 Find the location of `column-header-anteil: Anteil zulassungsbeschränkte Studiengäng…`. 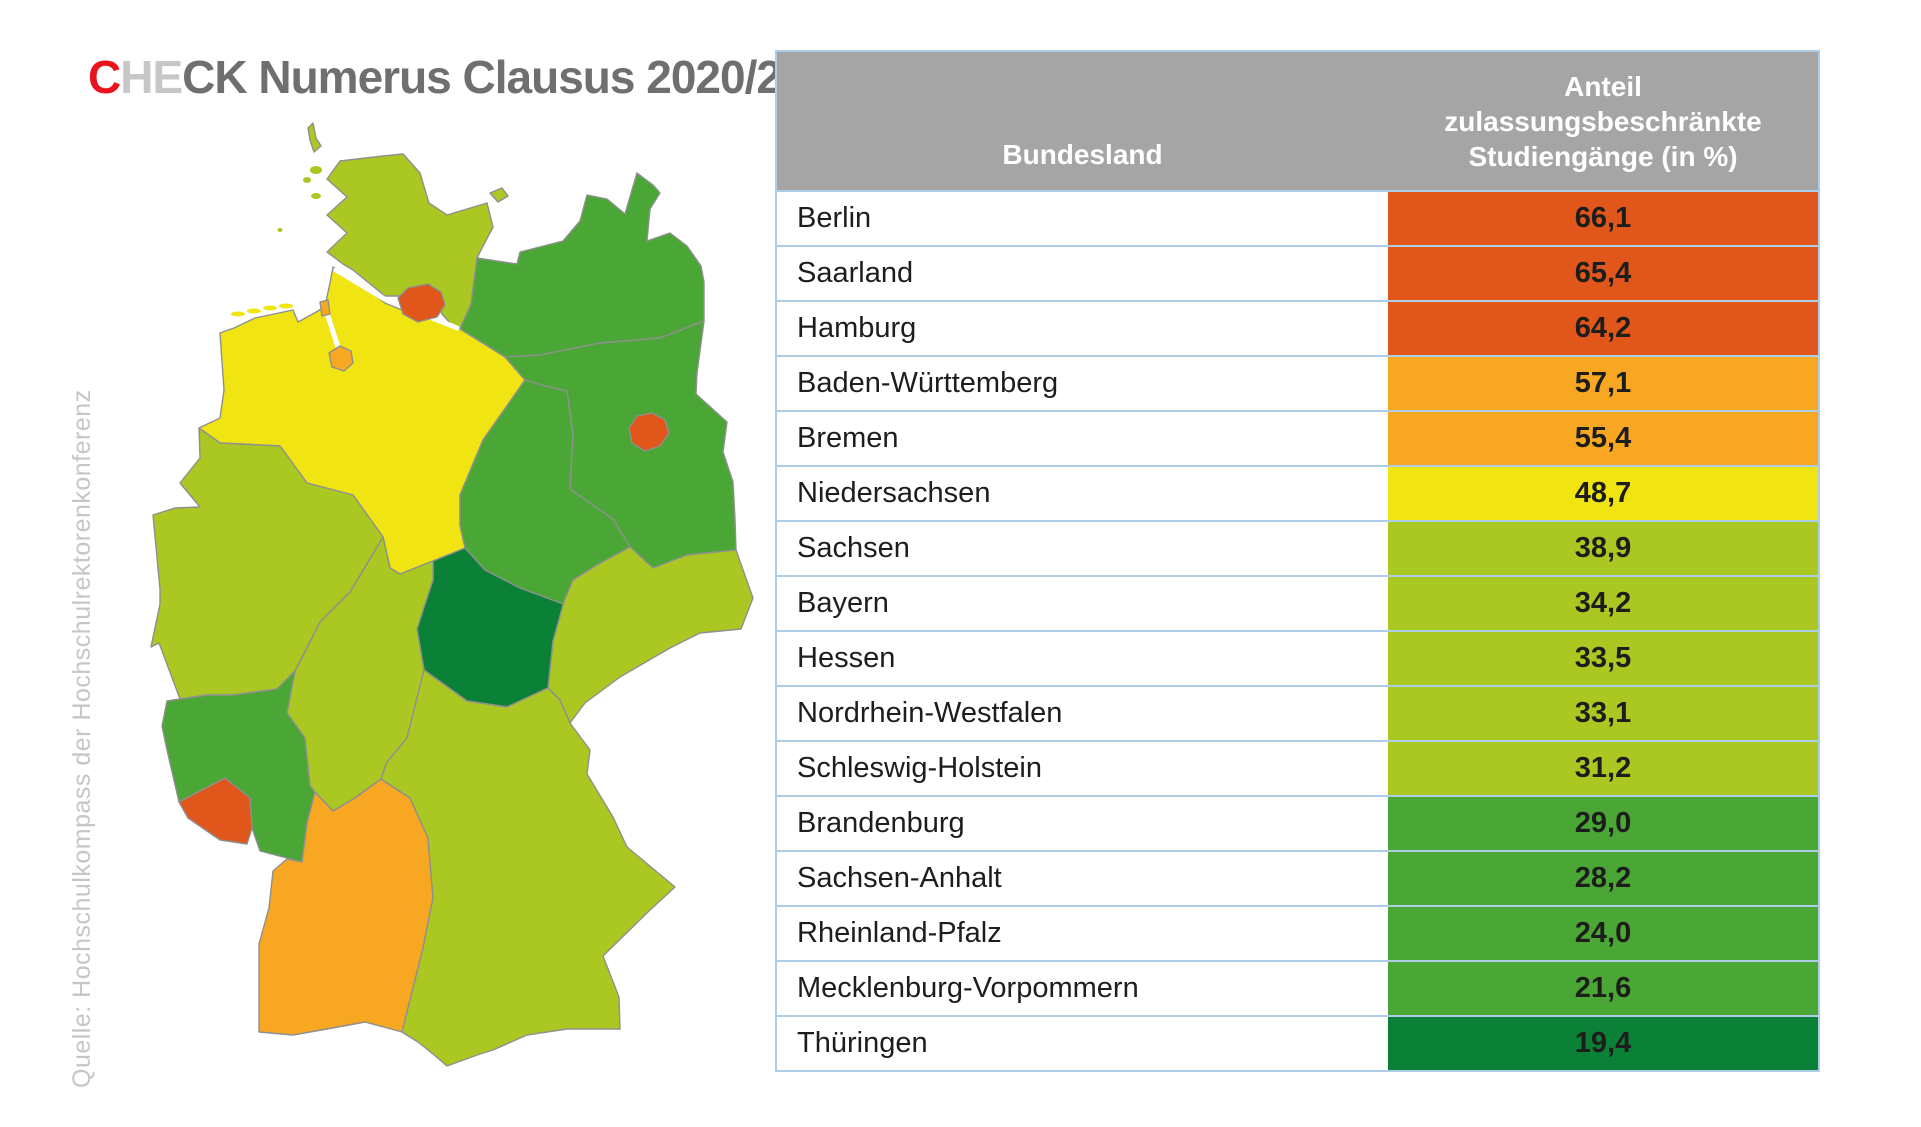

column-header-anteil: Anteil zulassungsbeschränkte Studiengäng… is located at coordinates (1603, 121).